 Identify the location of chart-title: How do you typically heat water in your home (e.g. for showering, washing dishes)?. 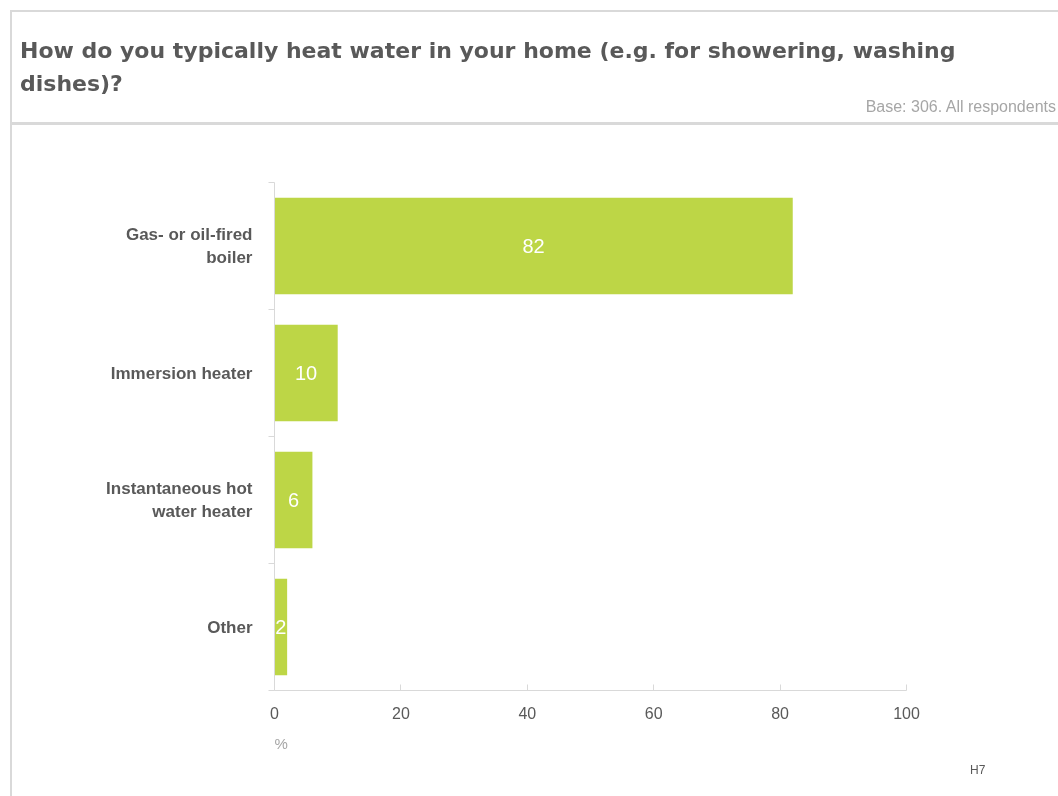
(488, 67).